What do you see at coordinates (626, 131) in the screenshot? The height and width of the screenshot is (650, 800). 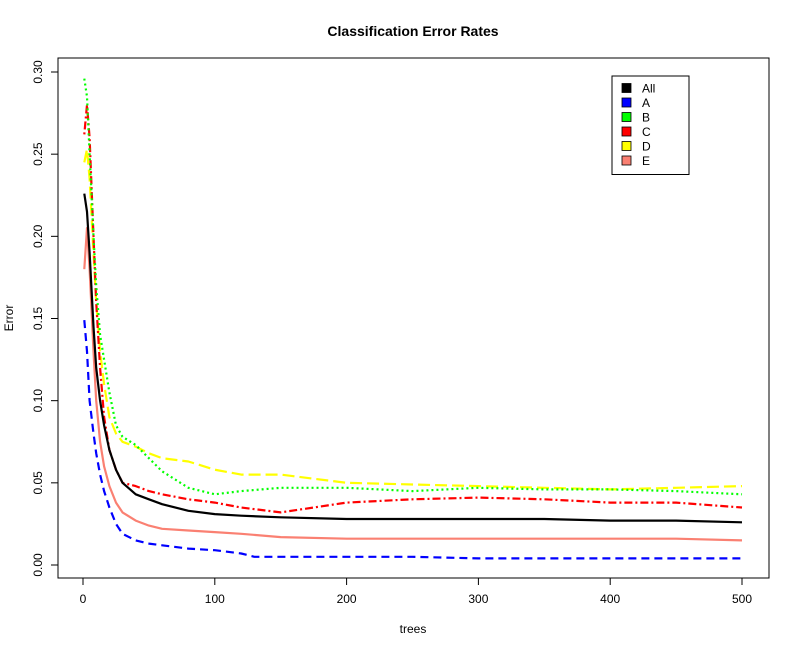 I see `legend-swatch-c` at bounding box center [626, 131].